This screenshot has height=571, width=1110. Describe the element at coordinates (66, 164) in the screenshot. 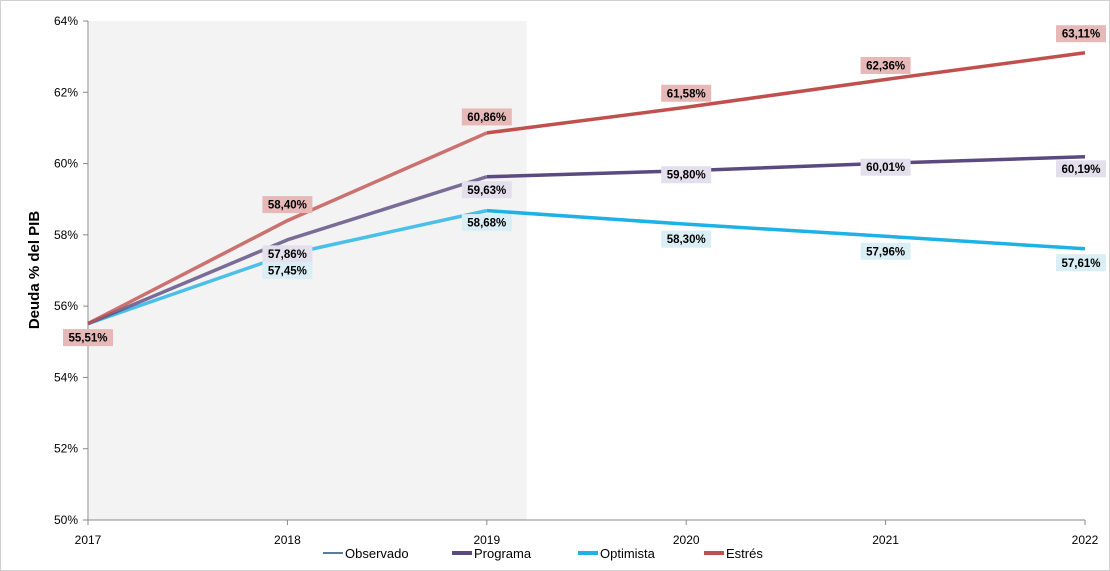

I see `y-tick-label: 60%` at that location.